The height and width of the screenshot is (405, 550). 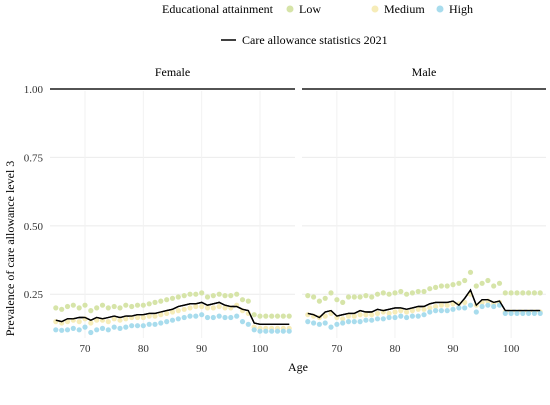 What do you see at coordinates (34, 90) in the screenshot?
I see `y-tick-label: 1.00` at bounding box center [34, 90].